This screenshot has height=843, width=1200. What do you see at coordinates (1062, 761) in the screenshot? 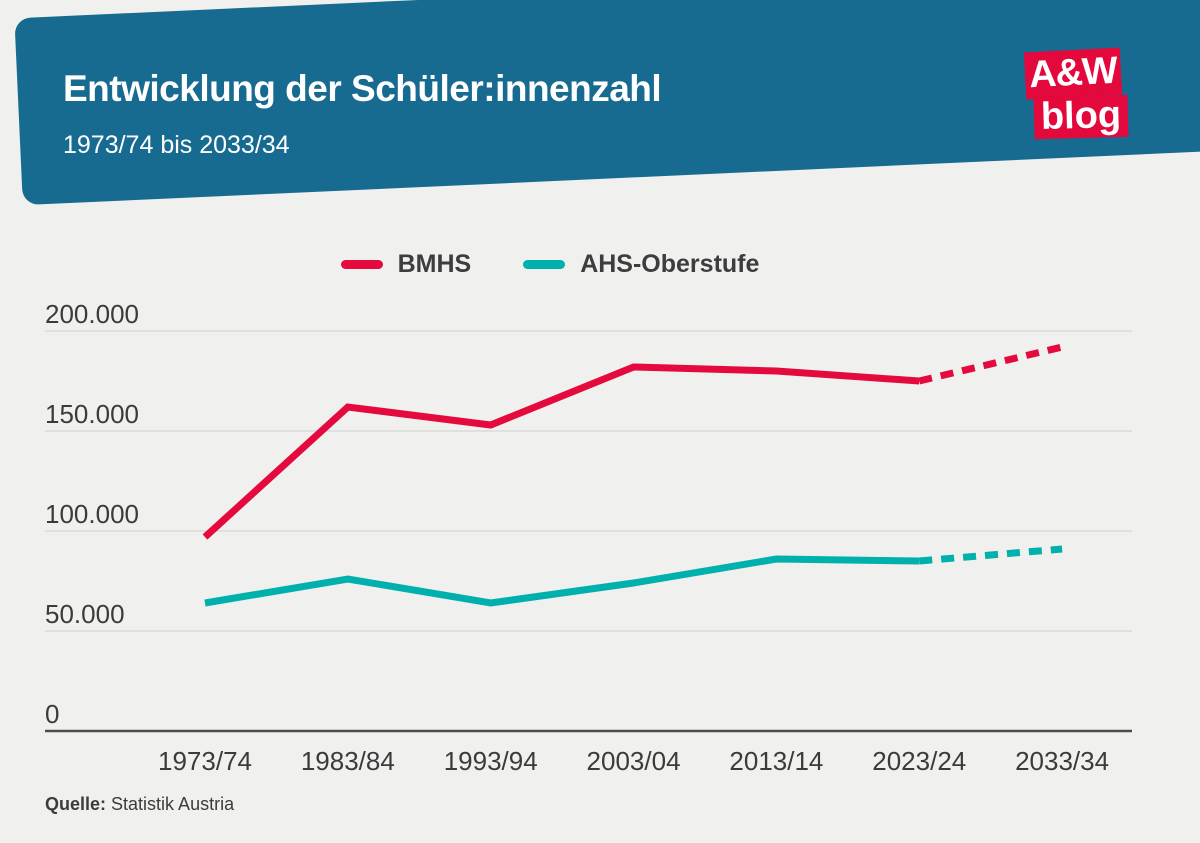
I see `x-tick-label: 2033/34` at bounding box center [1062, 761].